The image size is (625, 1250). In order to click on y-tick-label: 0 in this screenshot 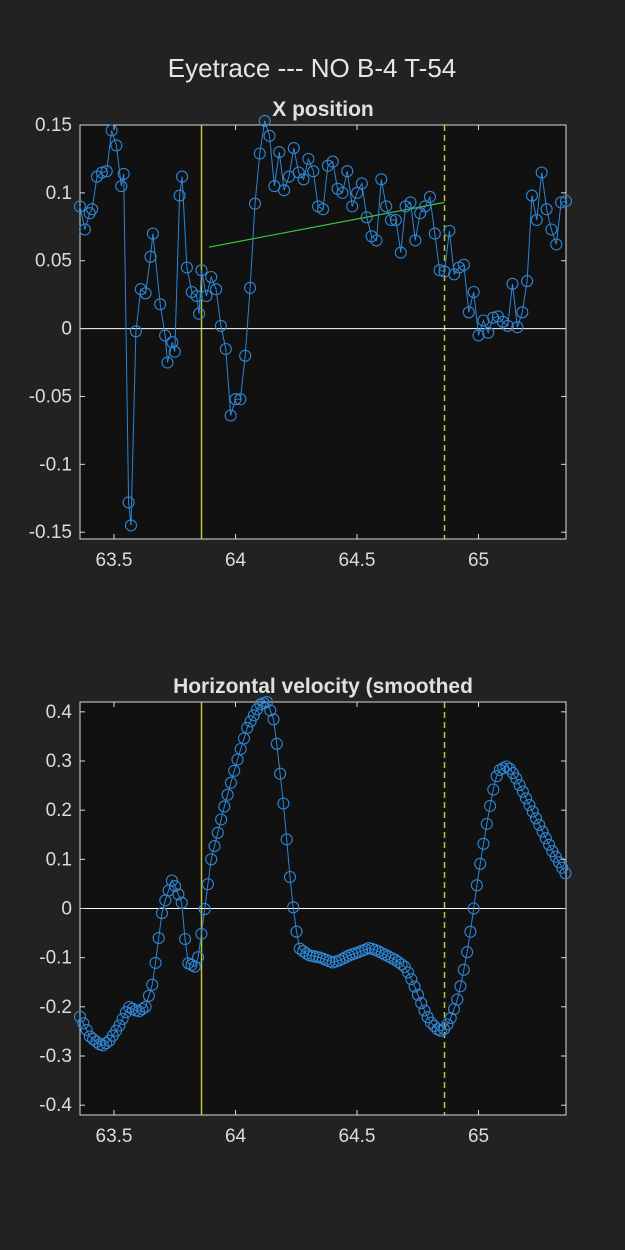, I will do `click(66, 909)`.